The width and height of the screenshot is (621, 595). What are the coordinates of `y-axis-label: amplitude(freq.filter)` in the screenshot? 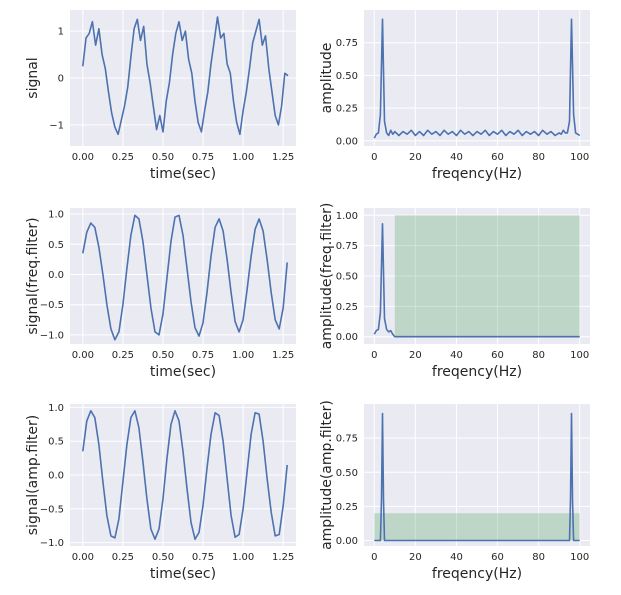 It's located at (327, 276).